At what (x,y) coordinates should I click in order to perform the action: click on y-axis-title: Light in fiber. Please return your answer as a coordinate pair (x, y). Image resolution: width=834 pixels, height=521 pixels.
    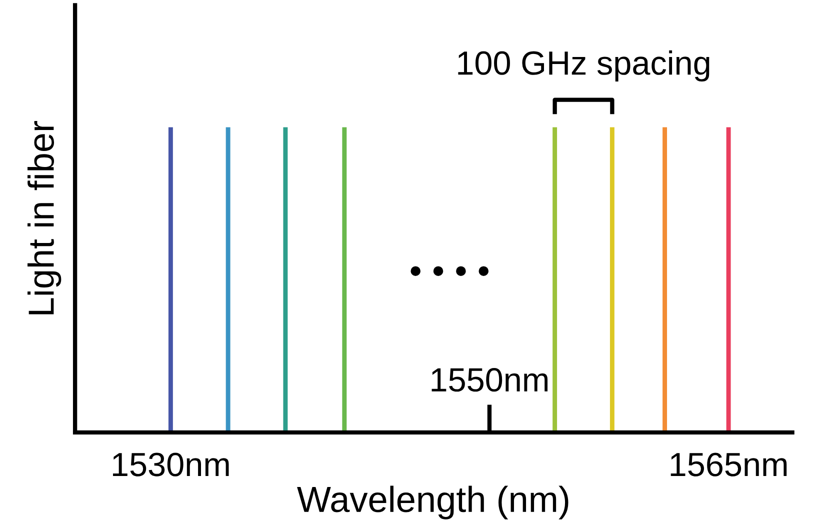
    Looking at the image, I should click on (45, 217).